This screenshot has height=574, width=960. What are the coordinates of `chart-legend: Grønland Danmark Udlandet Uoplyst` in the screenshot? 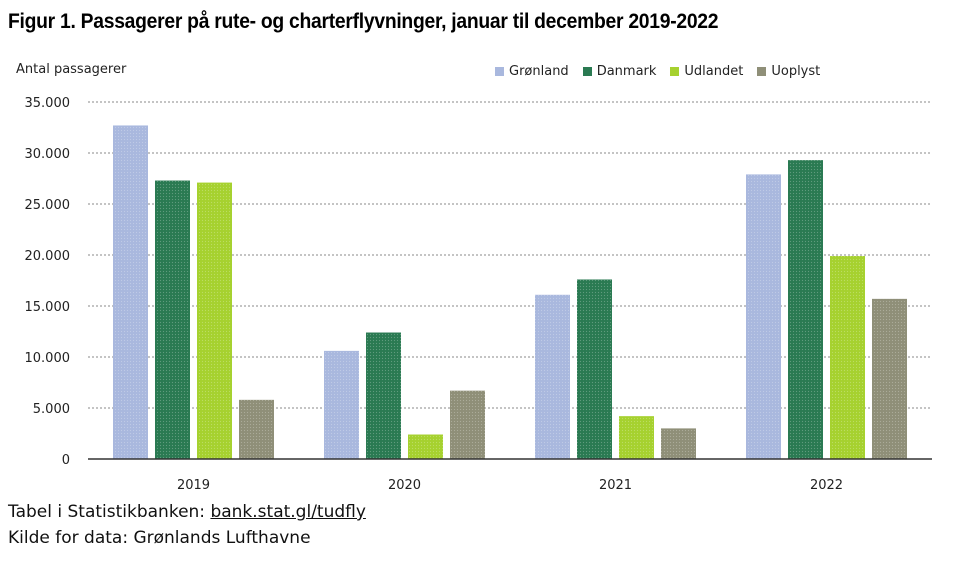 It's located at (664, 71).